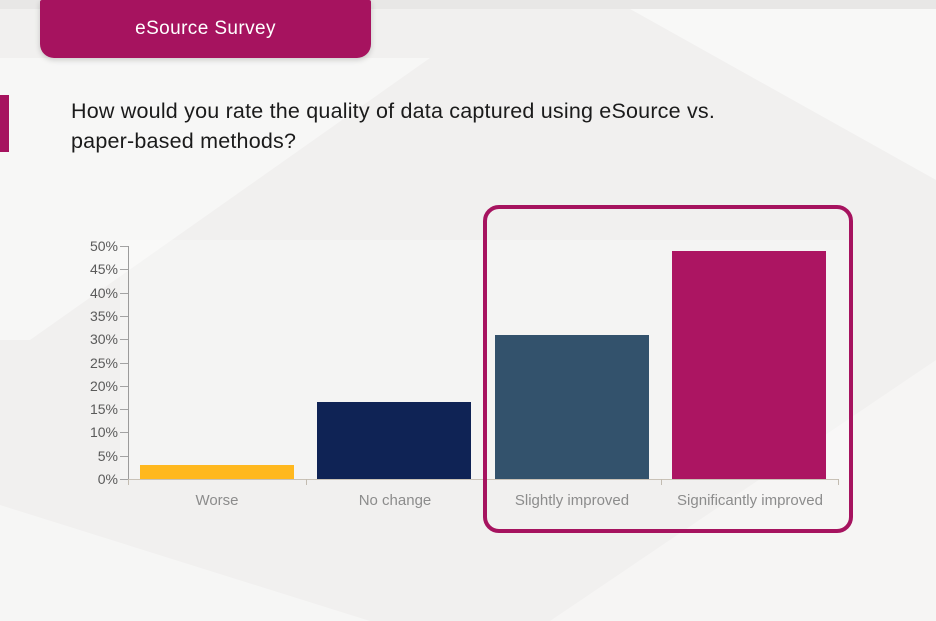 Image resolution: width=936 pixels, height=621 pixels. I want to click on slide-header-badge-label: eSource Survey, so click(205, 28).